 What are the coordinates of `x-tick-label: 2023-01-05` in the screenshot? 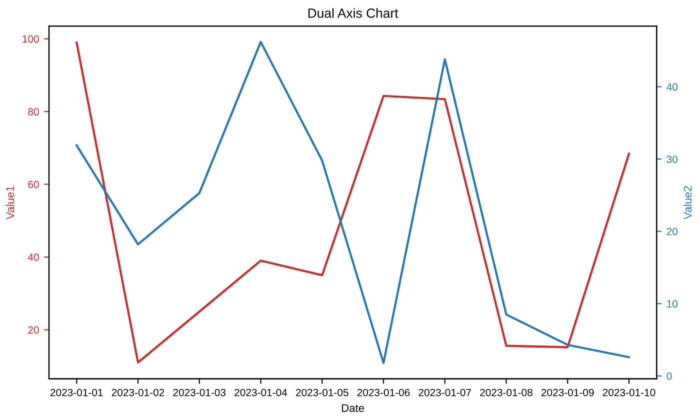 It's located at (322, 392).